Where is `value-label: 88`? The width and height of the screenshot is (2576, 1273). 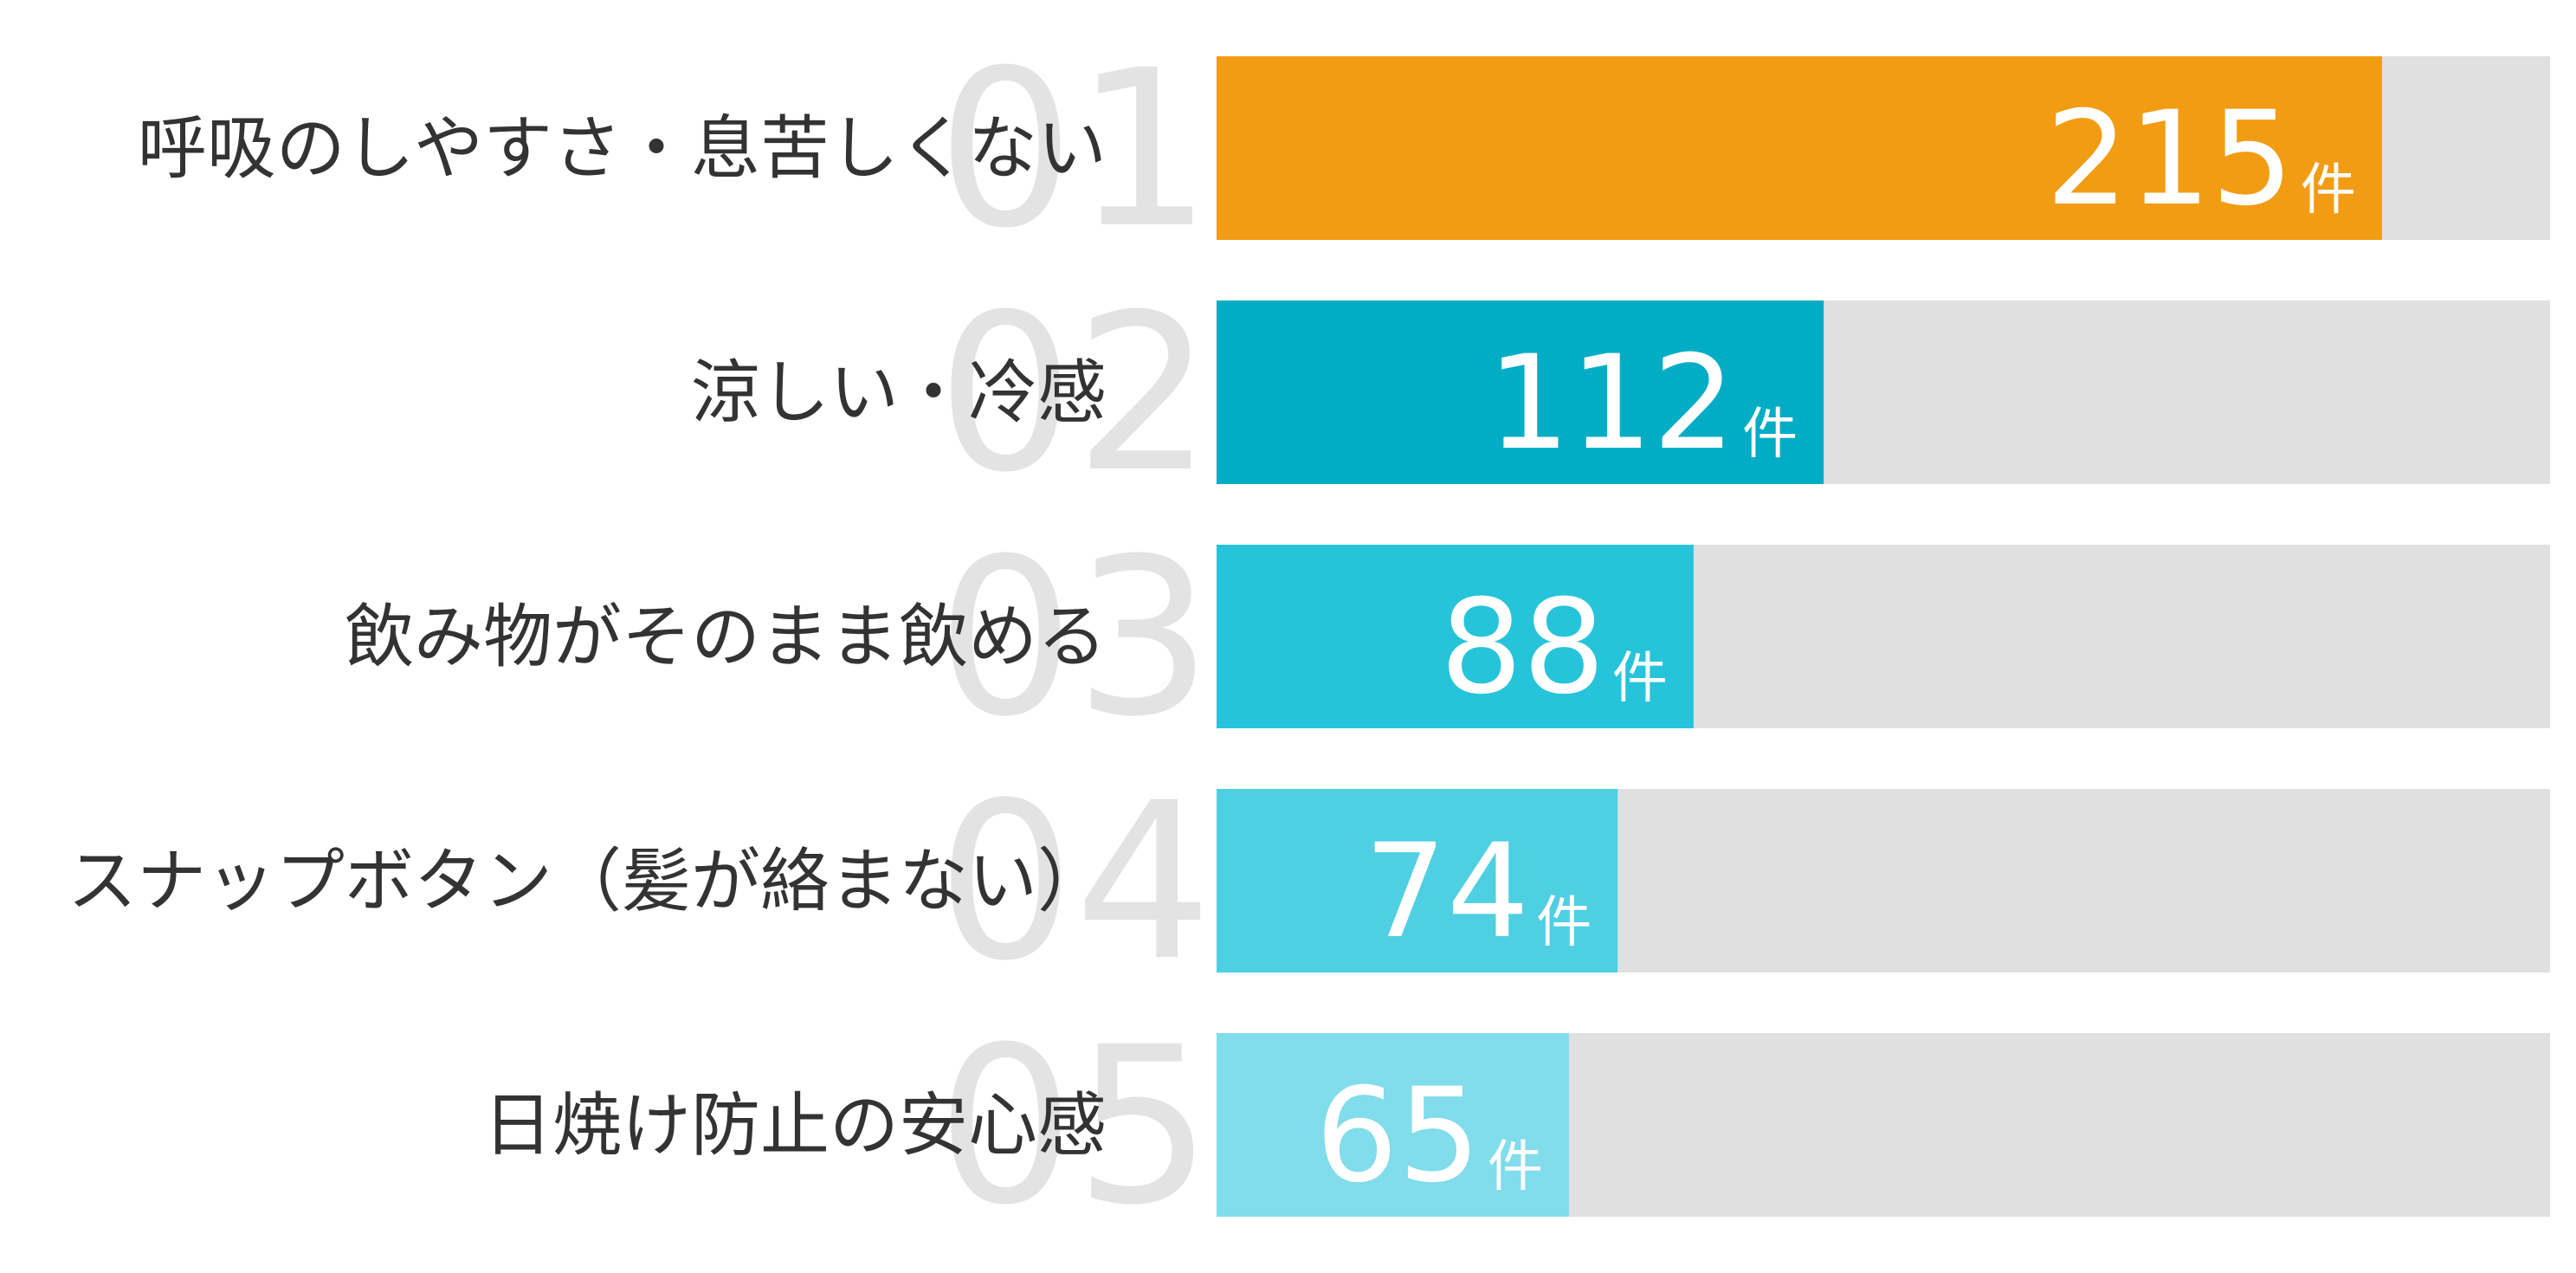 value-label: 88 is located at coordinates (1522, 647).